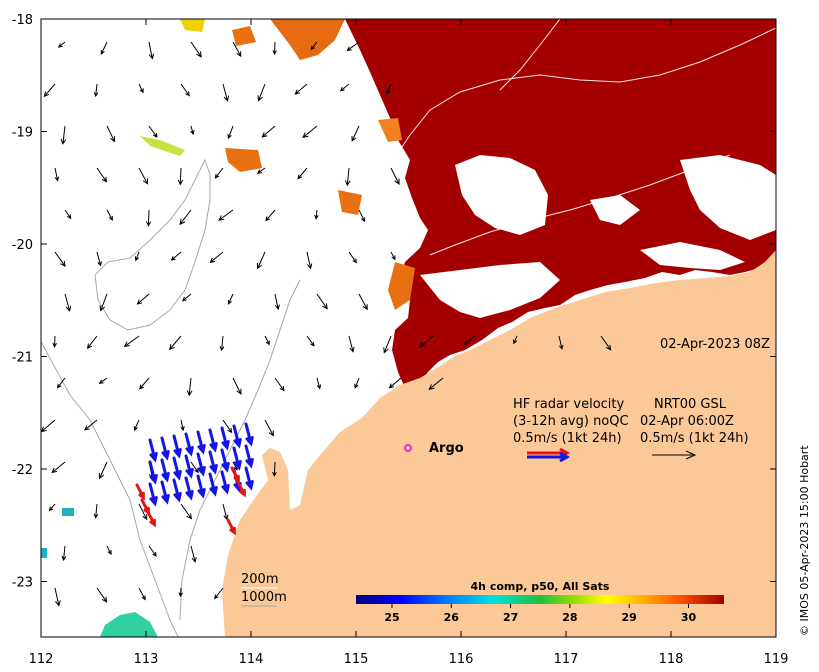 This screenshot has height=672, width=819. Describe the element at coordinates (264, 597) in the screenshot. I see `isobath-1000m-label: 1000m` at that location.